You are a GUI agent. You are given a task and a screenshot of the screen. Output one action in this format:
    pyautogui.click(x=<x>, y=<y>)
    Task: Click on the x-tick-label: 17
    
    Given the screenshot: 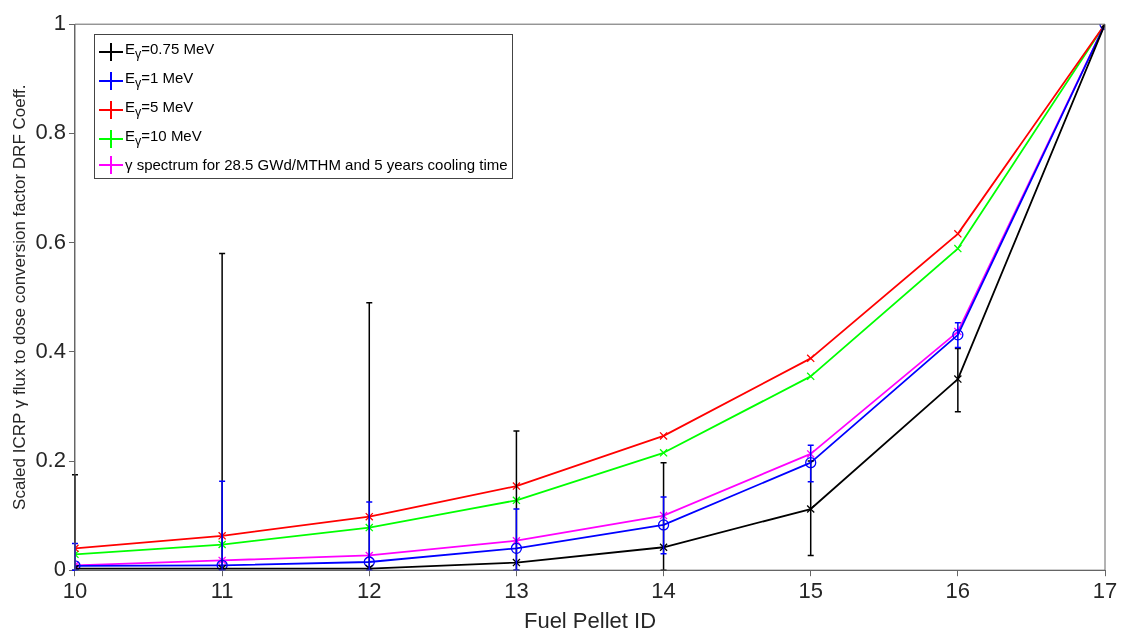 What is the action you would take?
    pyautogui.click(x=1105, y=591)
    